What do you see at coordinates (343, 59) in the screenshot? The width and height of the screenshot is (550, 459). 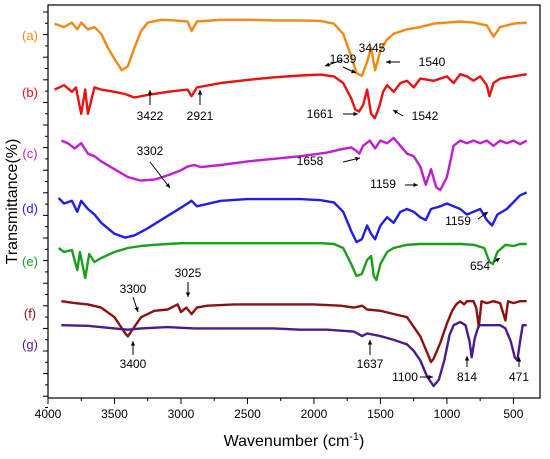 I see `annotation-label: 1639` at bounding box center [343, 59].